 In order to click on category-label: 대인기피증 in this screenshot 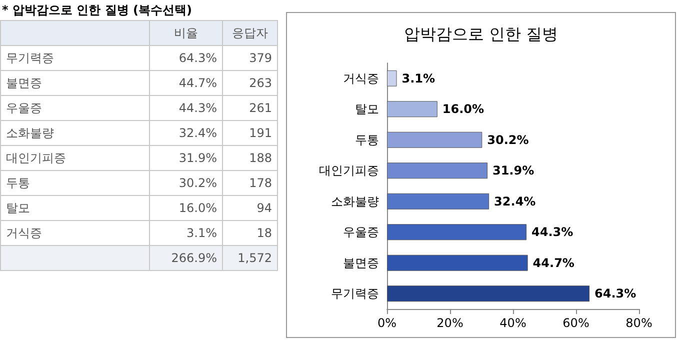, I will do `click(75, 158)`.